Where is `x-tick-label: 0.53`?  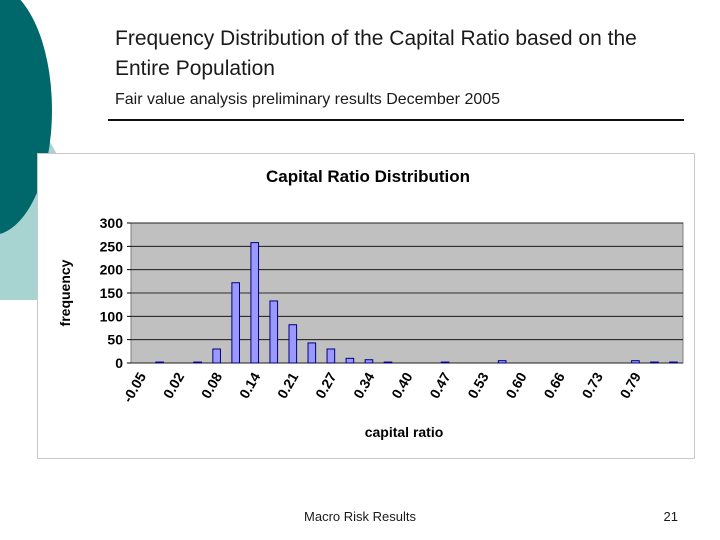 x-tick-label: 0.53 is located at coordinates (478, 385).